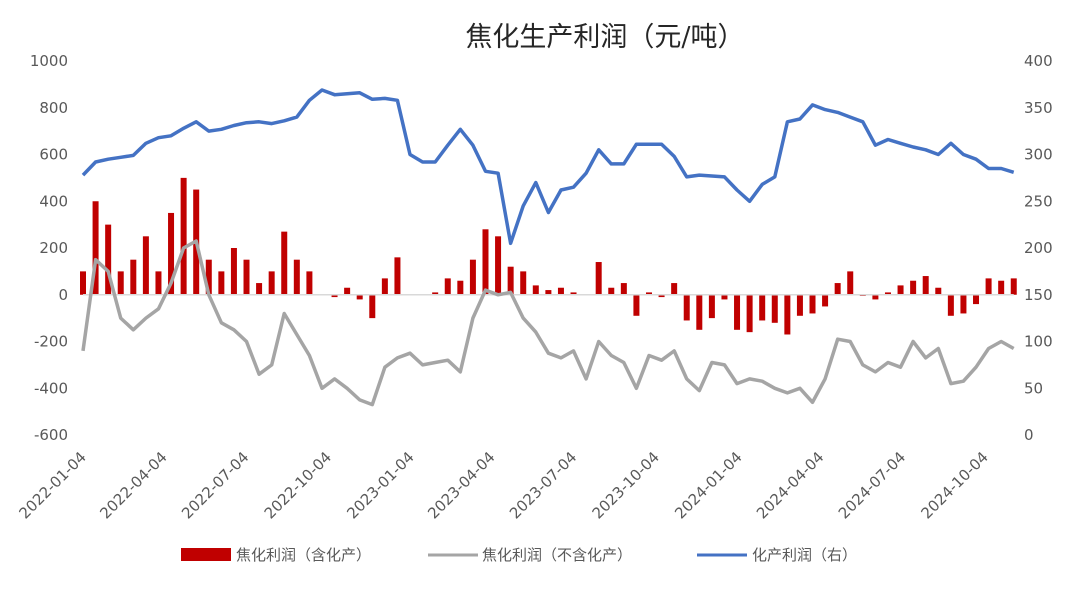  I want to click on x-tick-label: 2024-07-04, so click(872, 485).